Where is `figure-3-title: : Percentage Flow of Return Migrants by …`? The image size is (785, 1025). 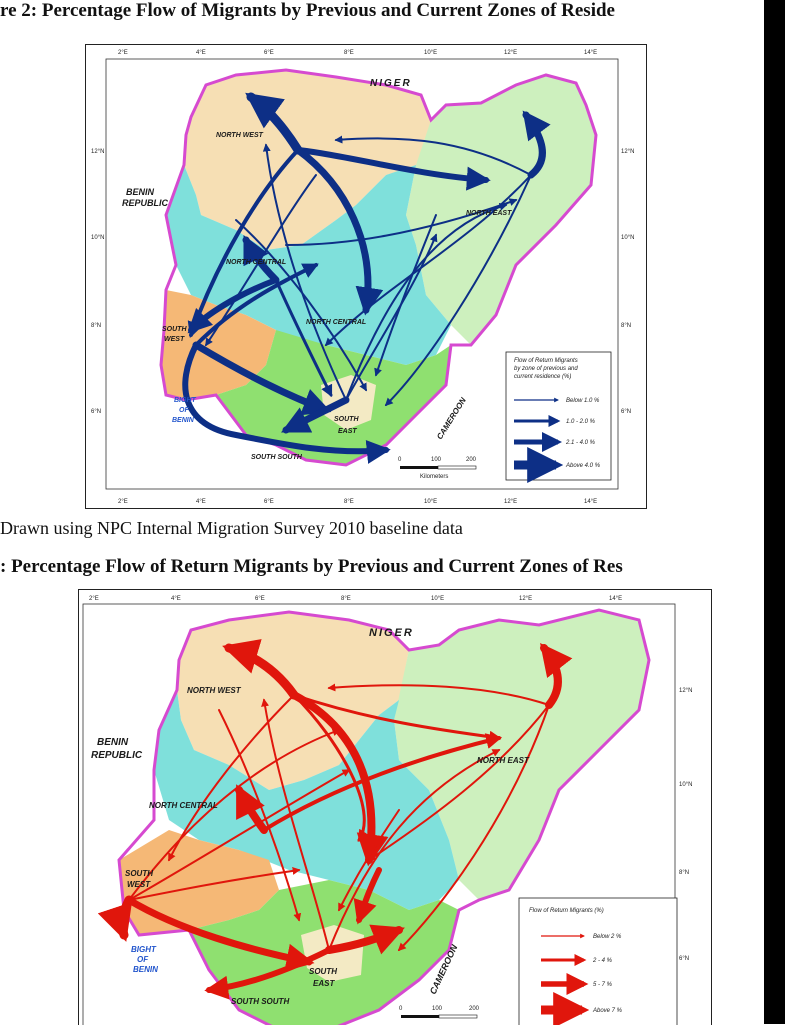 figure-3-title: : Percentage Flow of Return Migrants by … is located at coordinates (311, 566).